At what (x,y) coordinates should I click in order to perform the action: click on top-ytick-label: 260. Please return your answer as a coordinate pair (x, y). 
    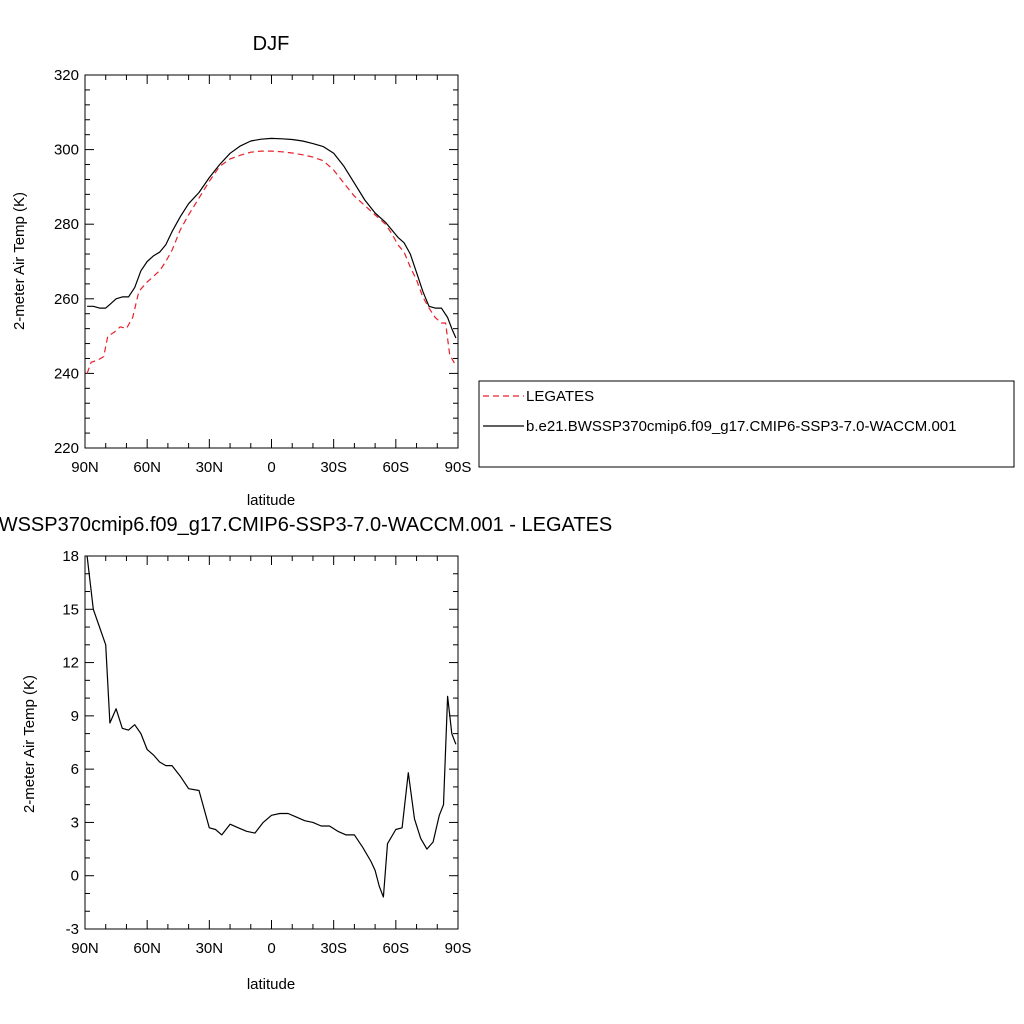
    Looking at the image, I should click on (66, 299).